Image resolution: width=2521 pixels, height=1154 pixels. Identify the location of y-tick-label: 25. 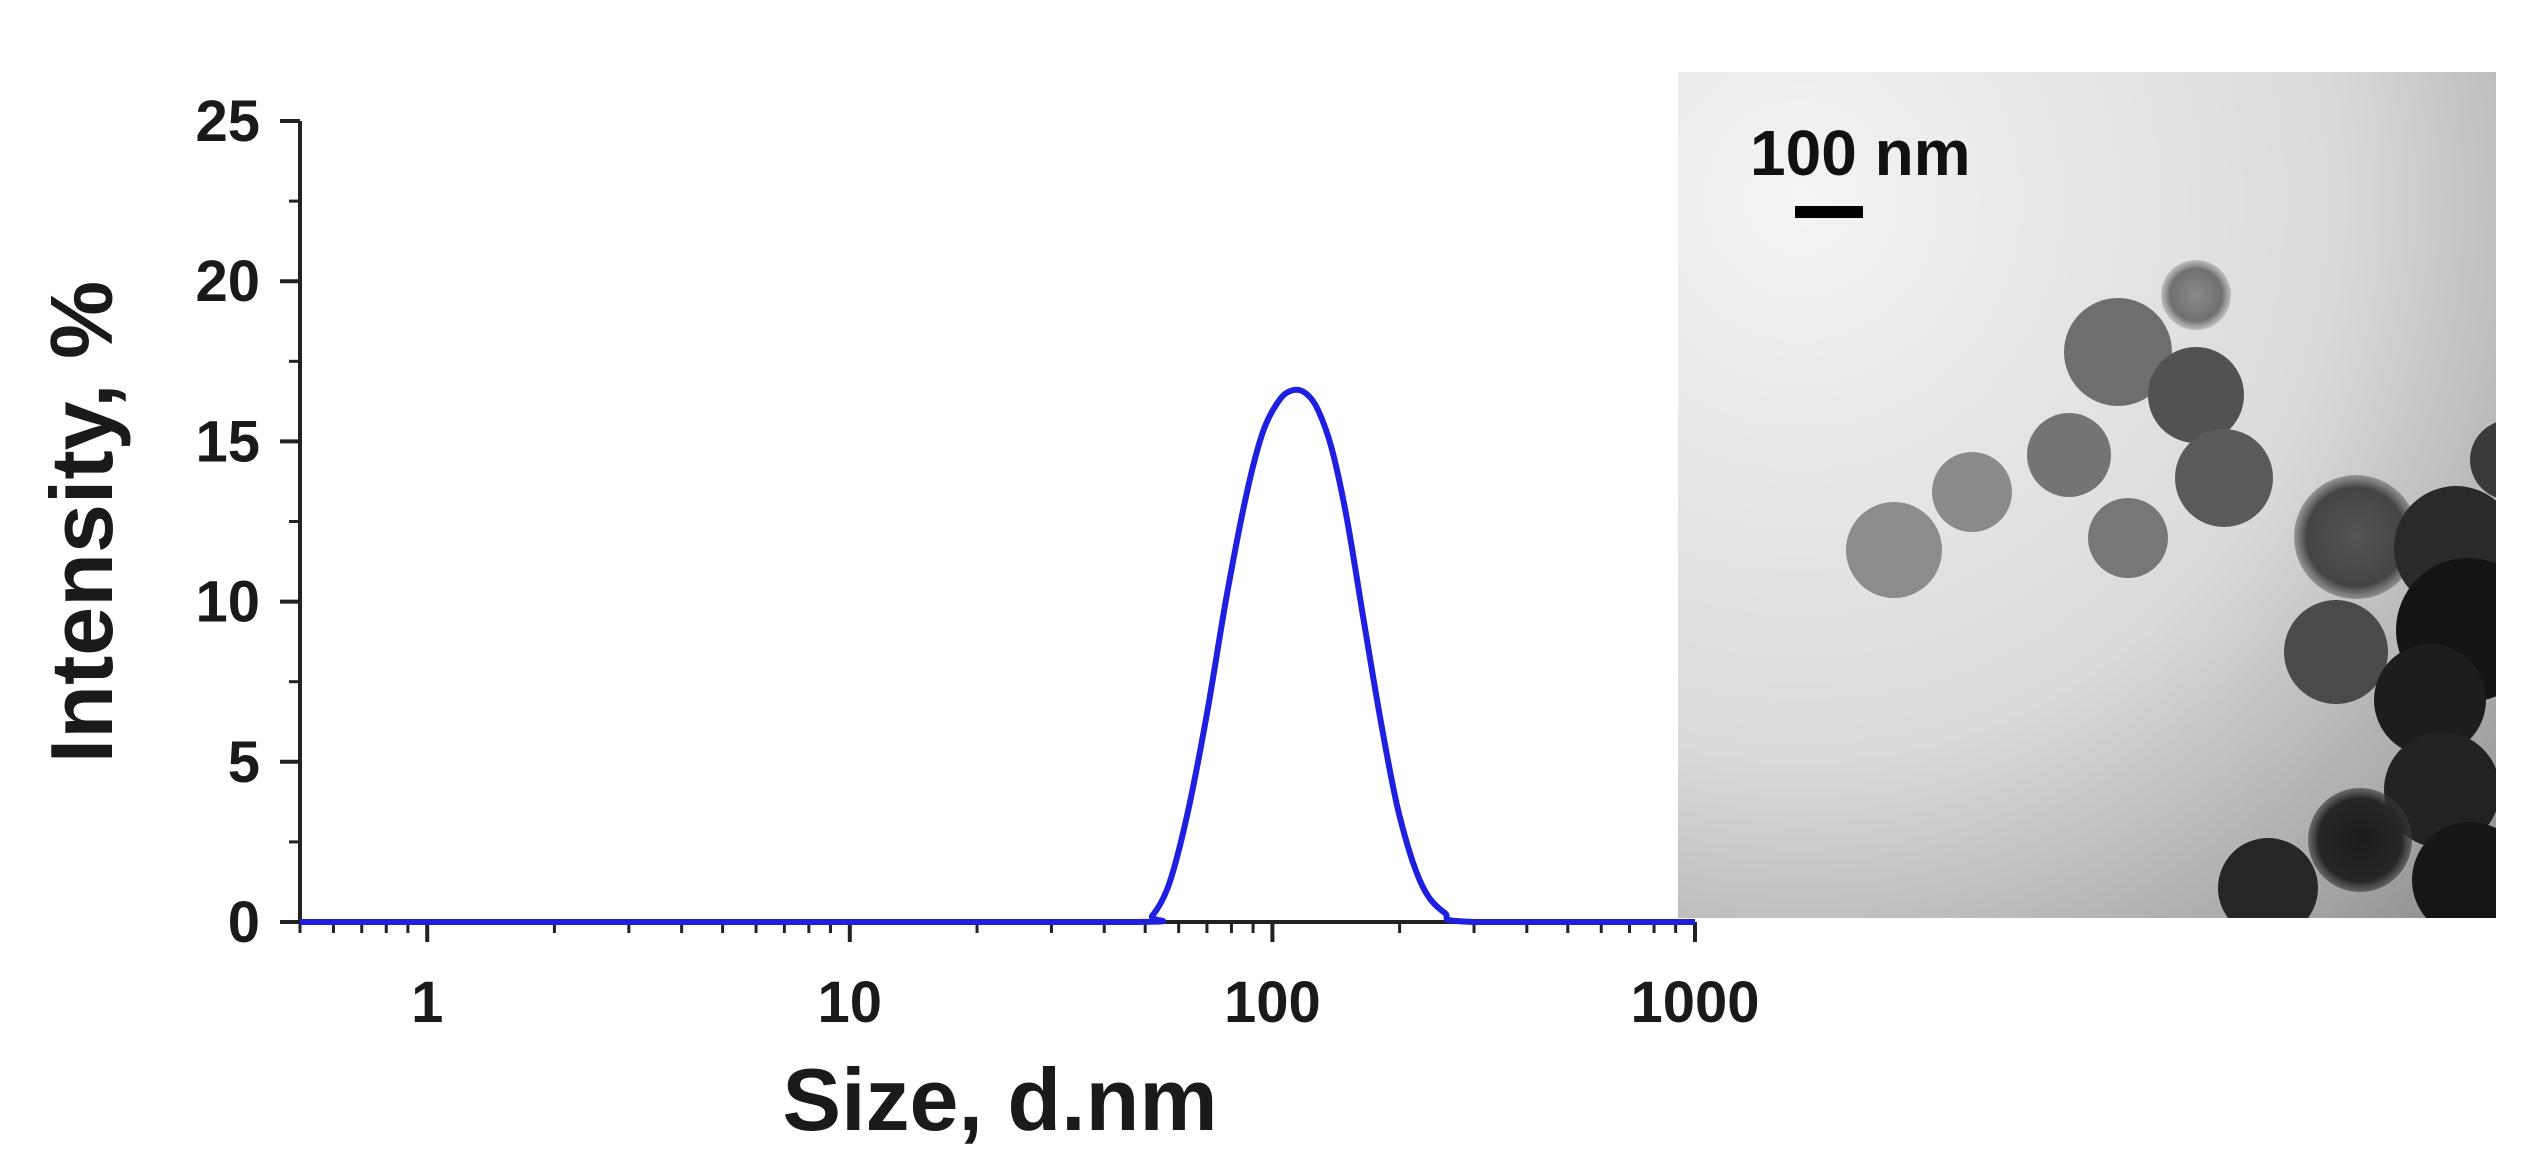
(227, 121).